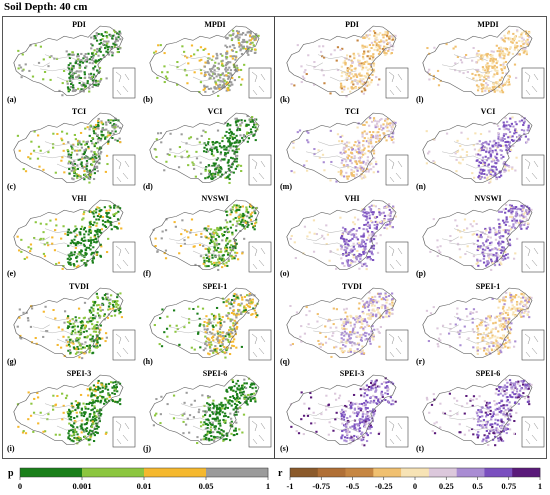 This screenshot has height=495, width=550. I want to click on panel-index-name: PDI, so click(352, 24).